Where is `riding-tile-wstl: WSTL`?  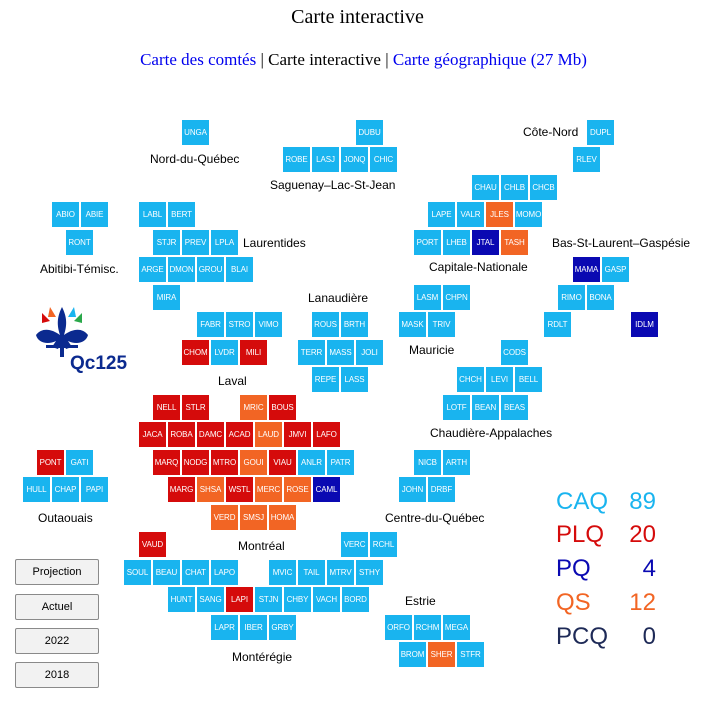 riding-tile-wstl: WSTL is located at coordinates (239, 489).